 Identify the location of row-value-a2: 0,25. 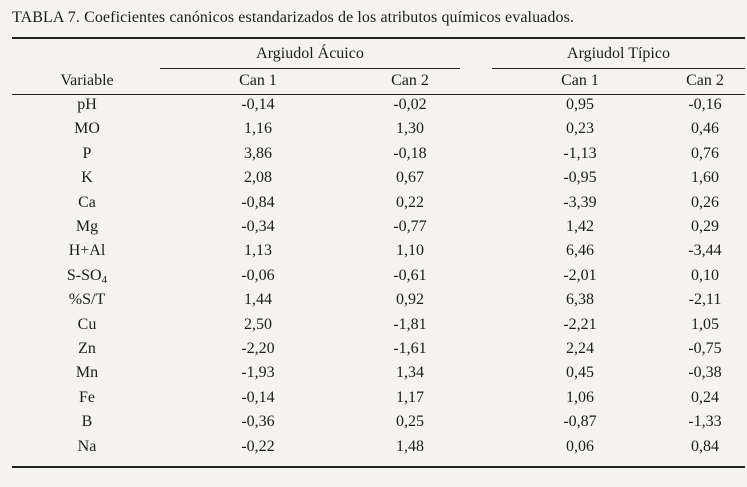
(410, 421).